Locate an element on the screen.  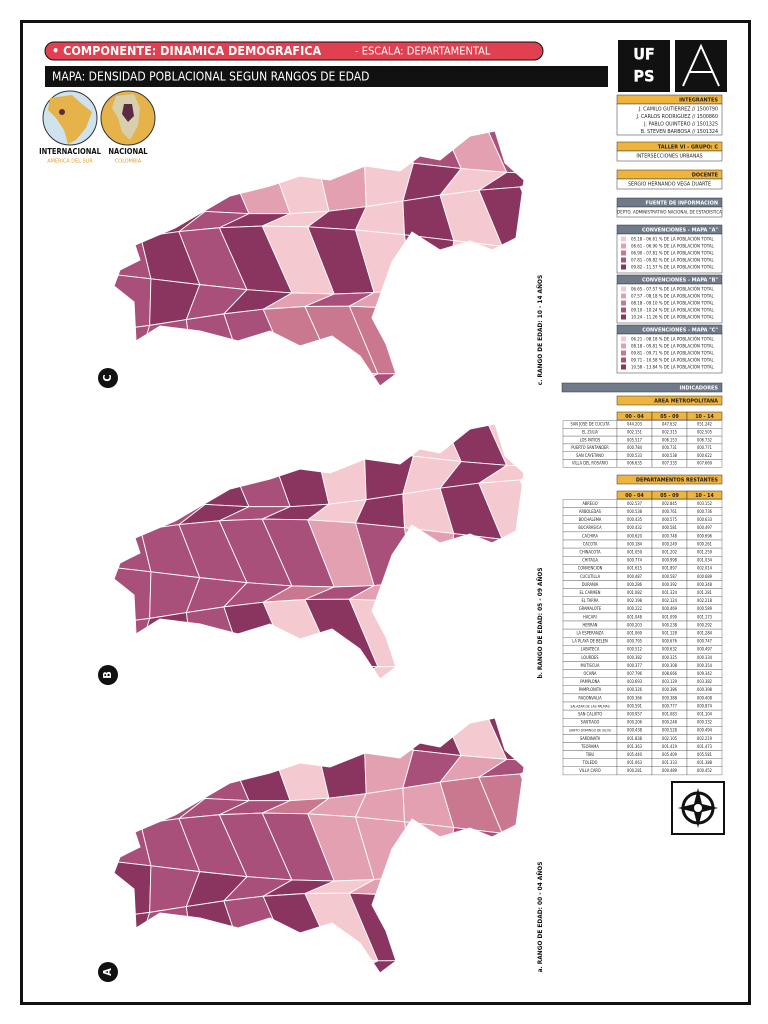
legend-label: 10.24 - 11.26 % DE LA POBLACIÓN TOTAL is located at coordinates (673, 317).